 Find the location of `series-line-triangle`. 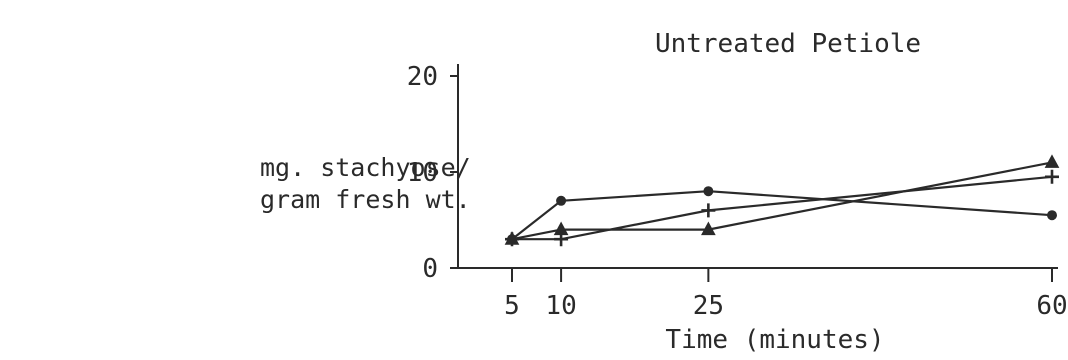

series-line-triangle is located at coordinates (782, 201).